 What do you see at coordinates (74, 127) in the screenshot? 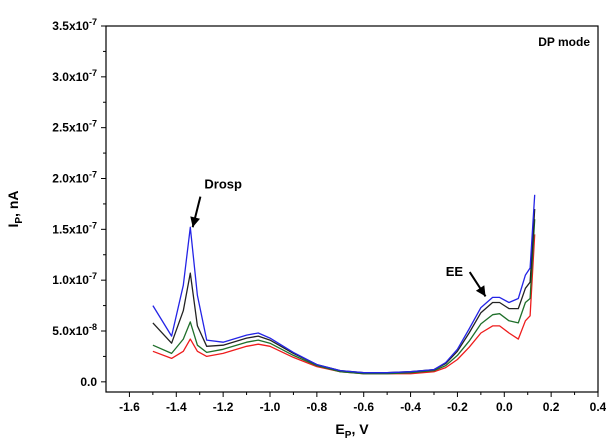
I see `y-tick-label: 2.5x10⁻⁷` at bounding box center [74, 127].